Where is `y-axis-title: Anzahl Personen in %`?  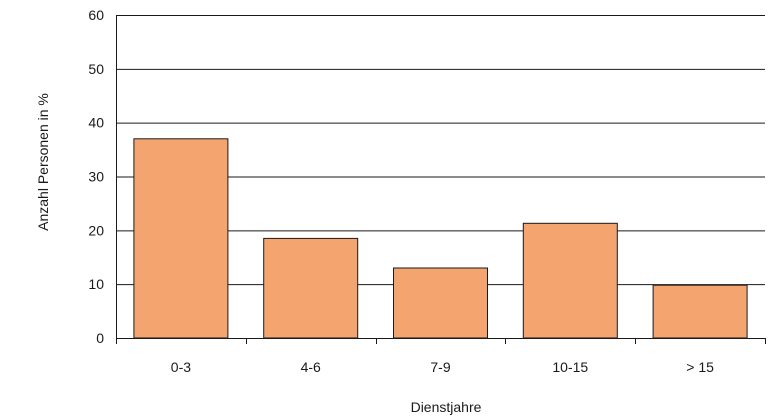
y-axis-title: Anzahl Personen in % is located at coordinates (43, 162).